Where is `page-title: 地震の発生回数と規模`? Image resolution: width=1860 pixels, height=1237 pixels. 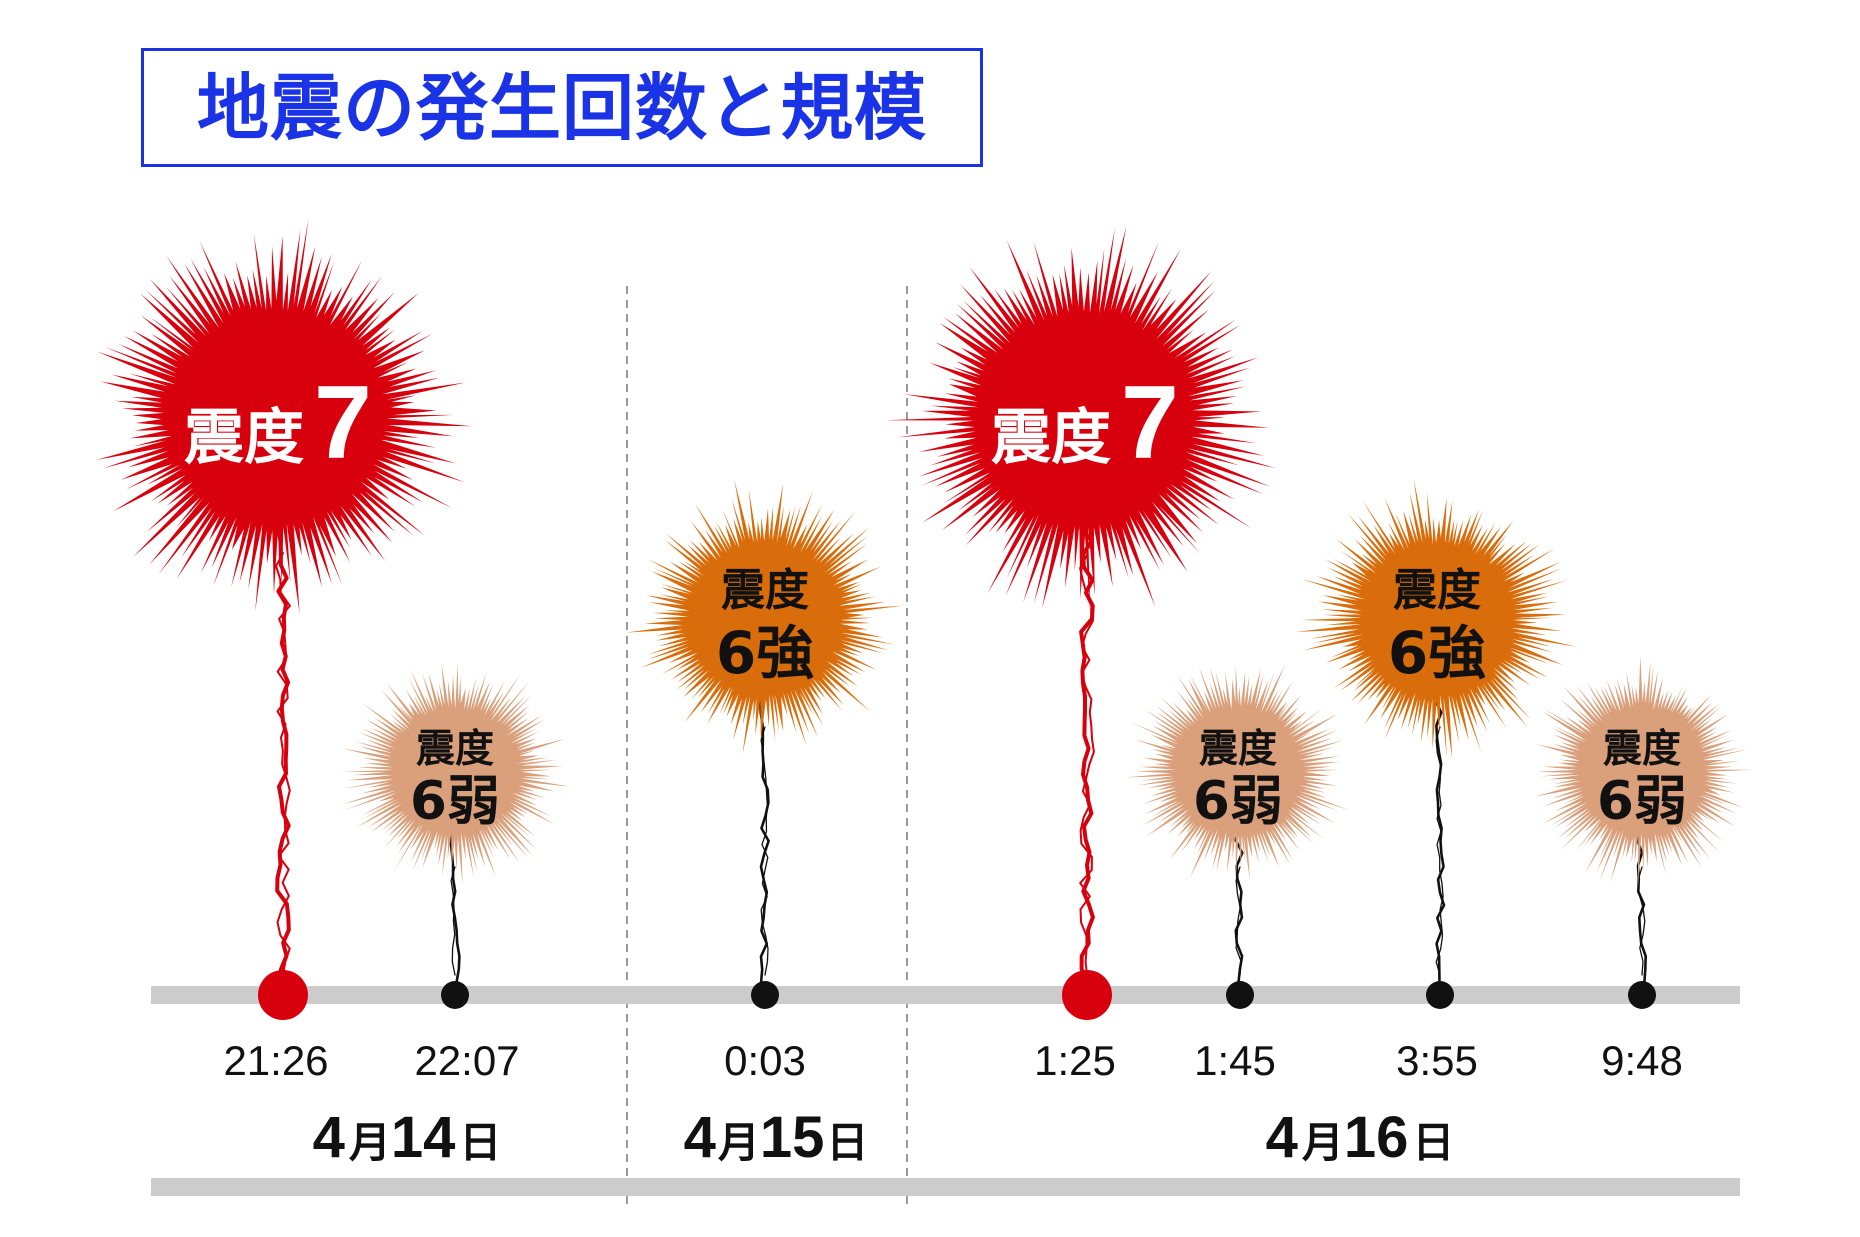
page-title: 地震の発生回数と規模 is located at coordinates (561, 107).